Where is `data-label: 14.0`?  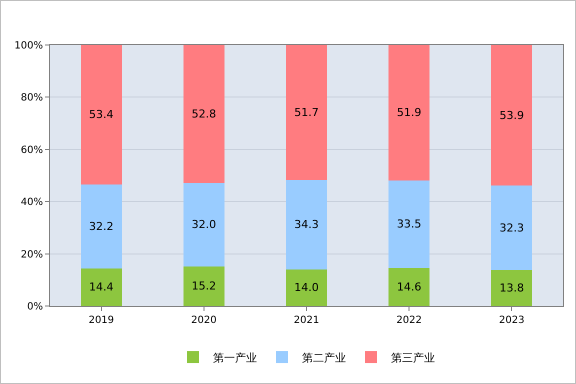
data-label: 14.0 is located at coordinates (306, 287).